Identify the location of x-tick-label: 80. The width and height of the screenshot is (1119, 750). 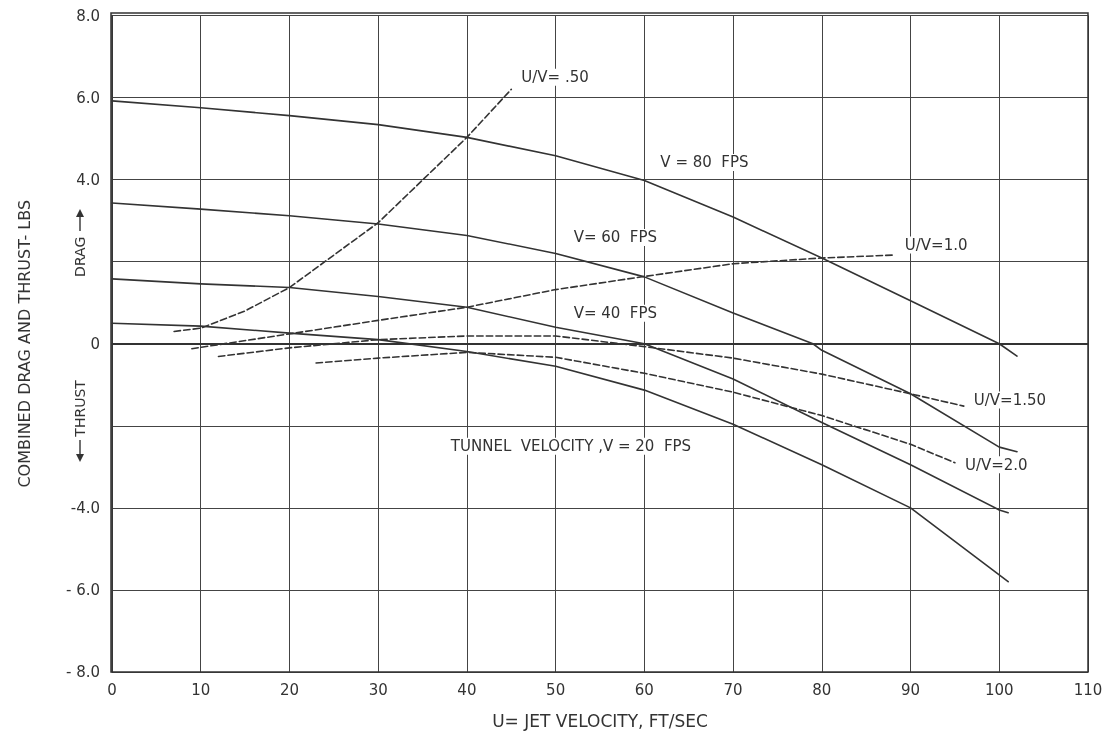
(822, 689).